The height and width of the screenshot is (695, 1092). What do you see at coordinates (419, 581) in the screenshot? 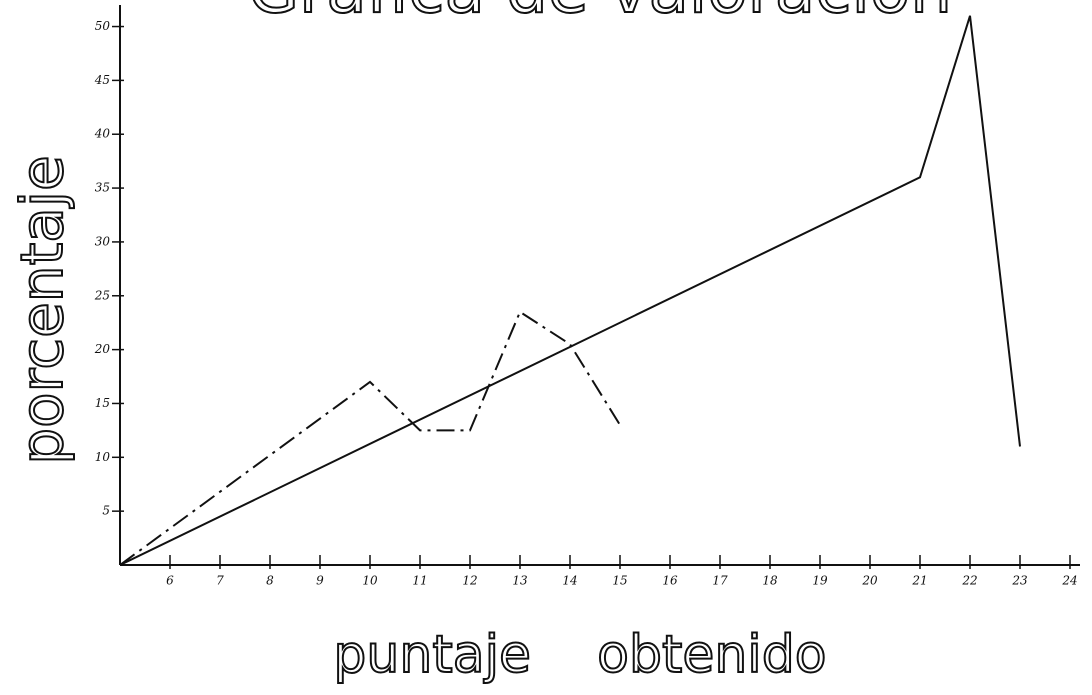
I see `x-tick-label: 11` at bounding box center [419, 581].